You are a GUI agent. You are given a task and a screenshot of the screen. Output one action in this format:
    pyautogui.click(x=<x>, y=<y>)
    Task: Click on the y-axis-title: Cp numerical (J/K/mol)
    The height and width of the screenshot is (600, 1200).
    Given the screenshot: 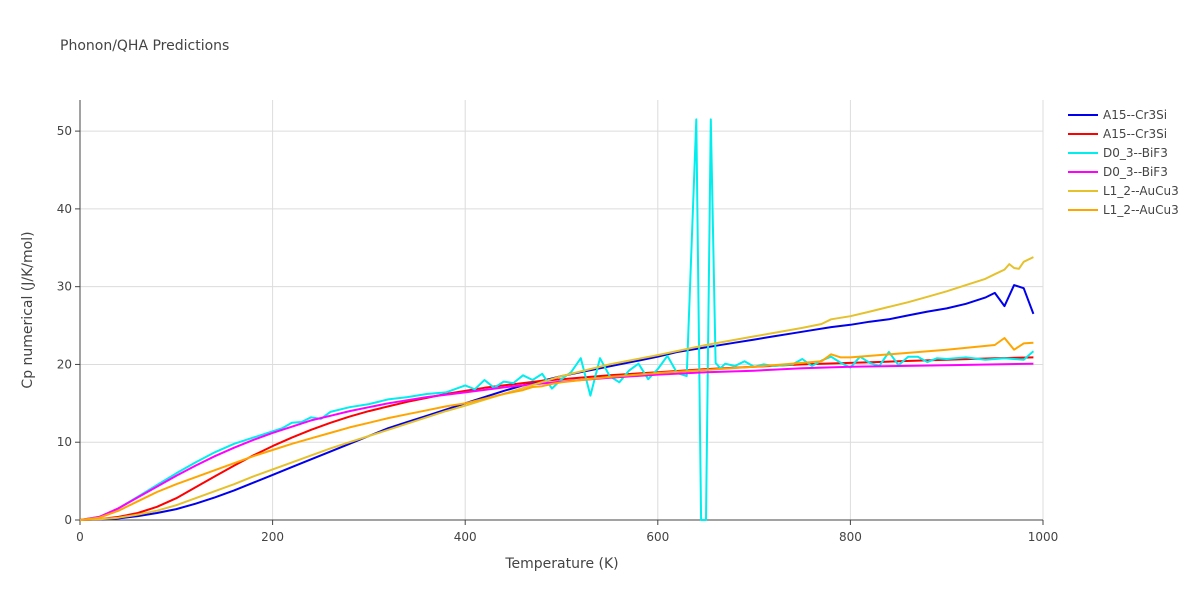 What is the action you would take?
    pyautogui.click(x=28, y=309)
    